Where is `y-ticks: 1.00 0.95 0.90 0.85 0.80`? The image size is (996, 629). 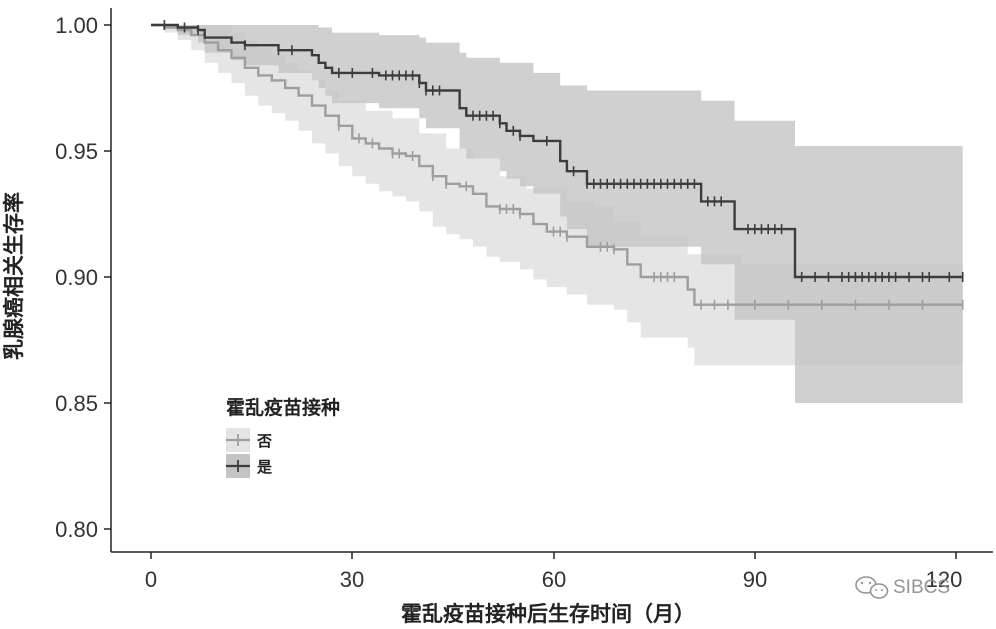
y-ticks: 1.00 0.95 0.90 0.85 0.80 is located at coordinates (83, 277).